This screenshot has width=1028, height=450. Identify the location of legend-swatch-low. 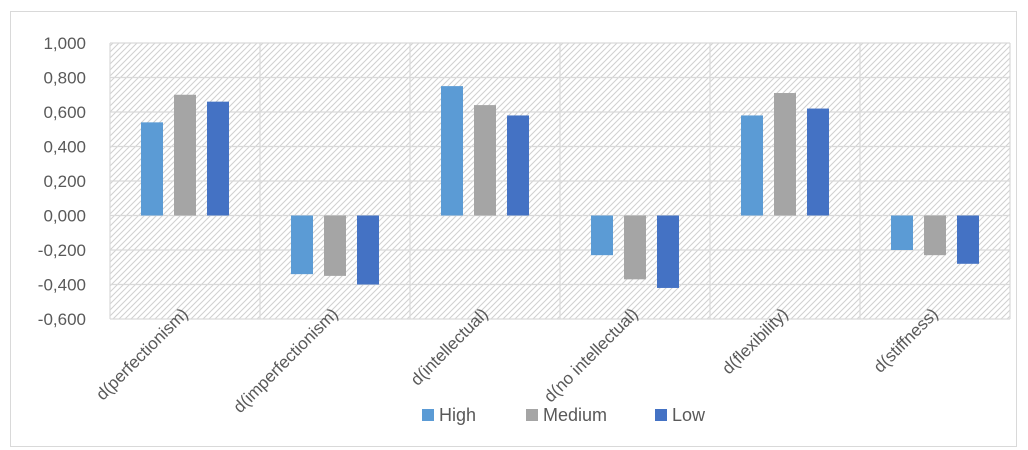
(661, 415).